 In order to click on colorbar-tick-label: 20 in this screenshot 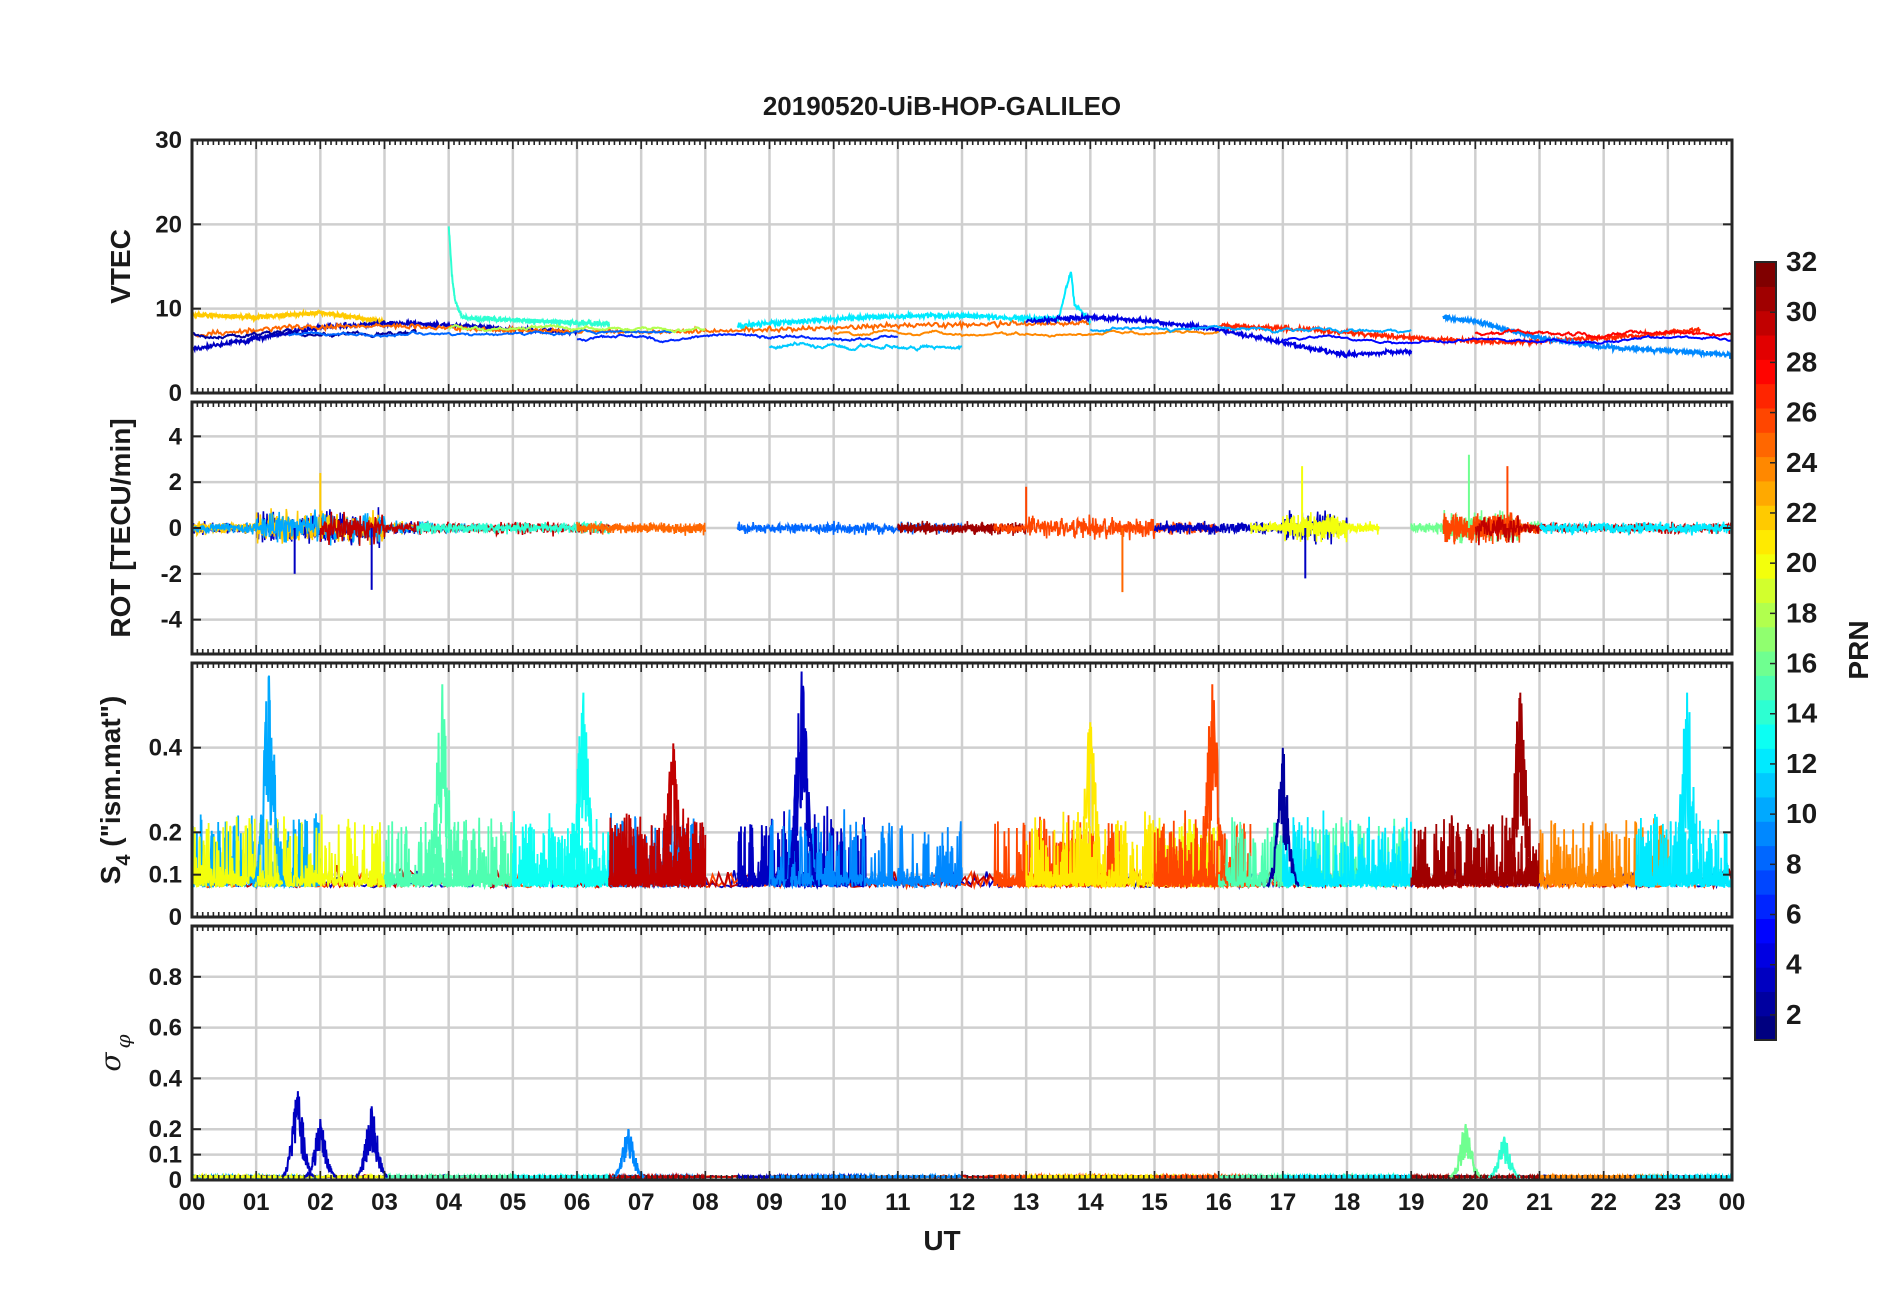, I will do `click(1801, 562)`.